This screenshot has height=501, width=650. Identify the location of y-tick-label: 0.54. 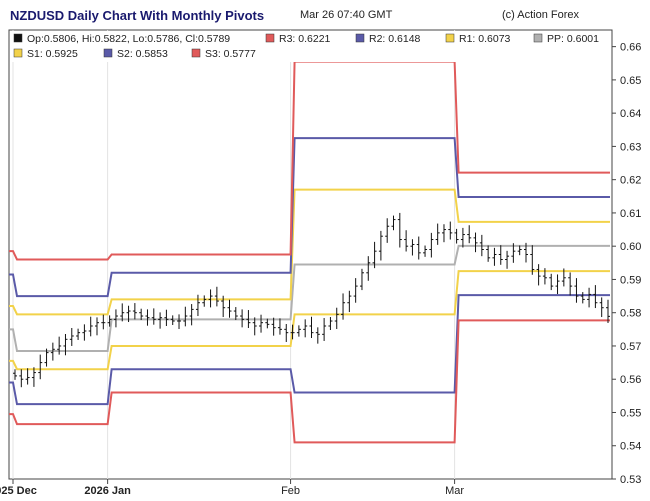
(630, 447).